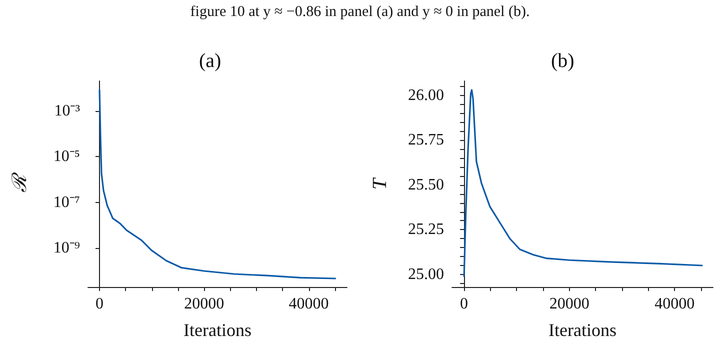  I want to click on y-axis-title: ℛ, so click(20, 182).